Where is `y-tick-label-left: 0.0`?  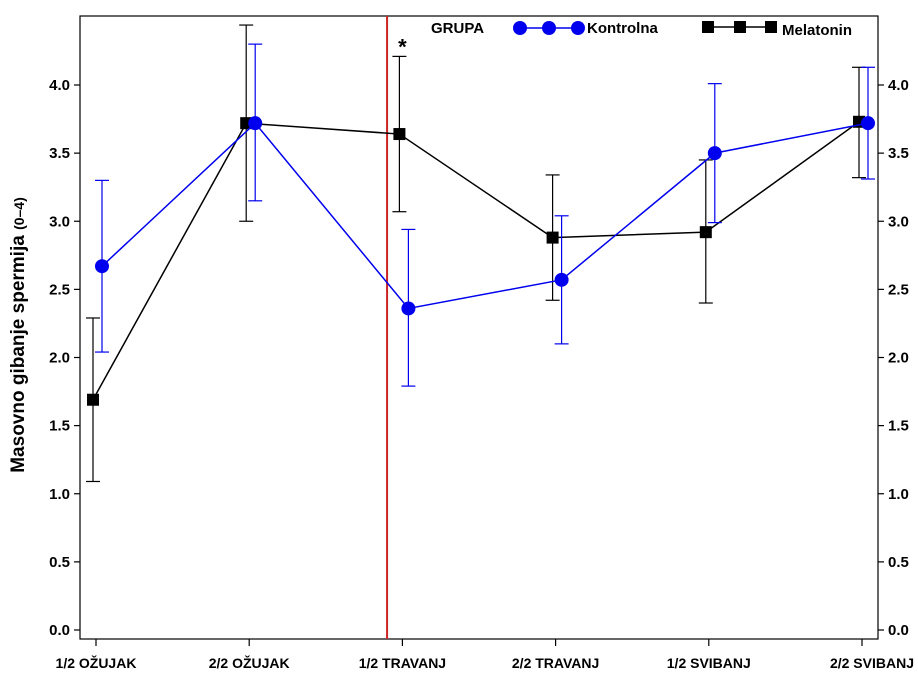
y-tick-label-left: 0.0 is located at coordinates (59, 630).